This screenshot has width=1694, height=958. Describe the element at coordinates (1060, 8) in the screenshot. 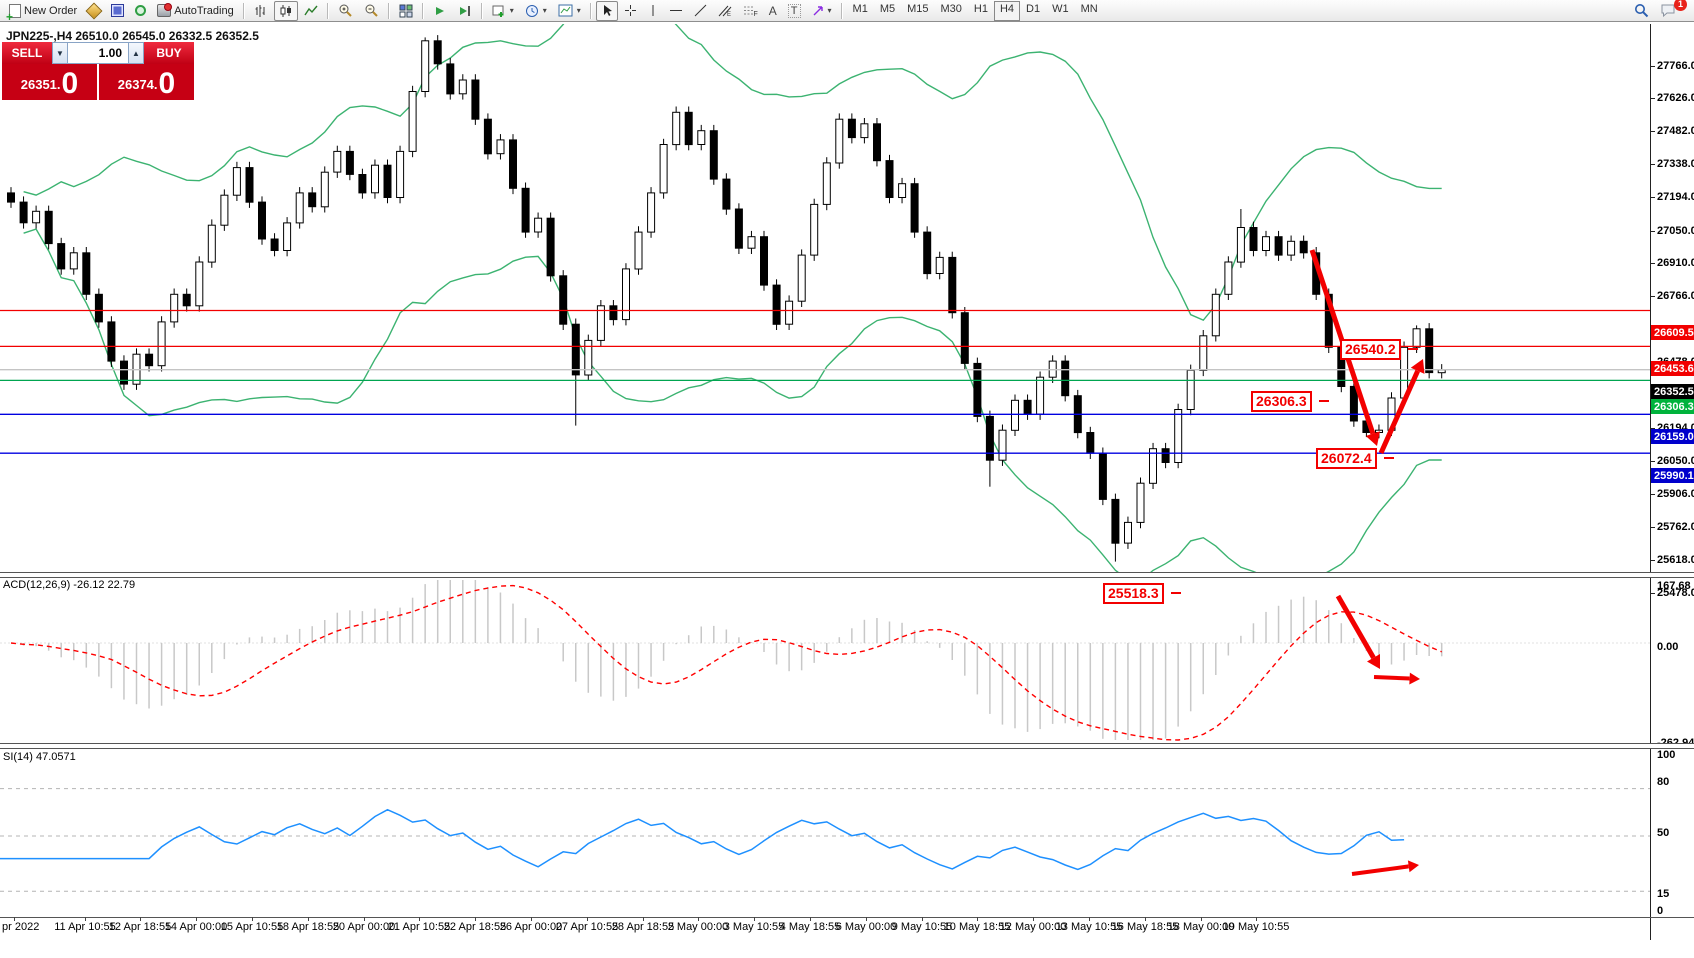

I see `timeframe-button-w1: W1` at that location.